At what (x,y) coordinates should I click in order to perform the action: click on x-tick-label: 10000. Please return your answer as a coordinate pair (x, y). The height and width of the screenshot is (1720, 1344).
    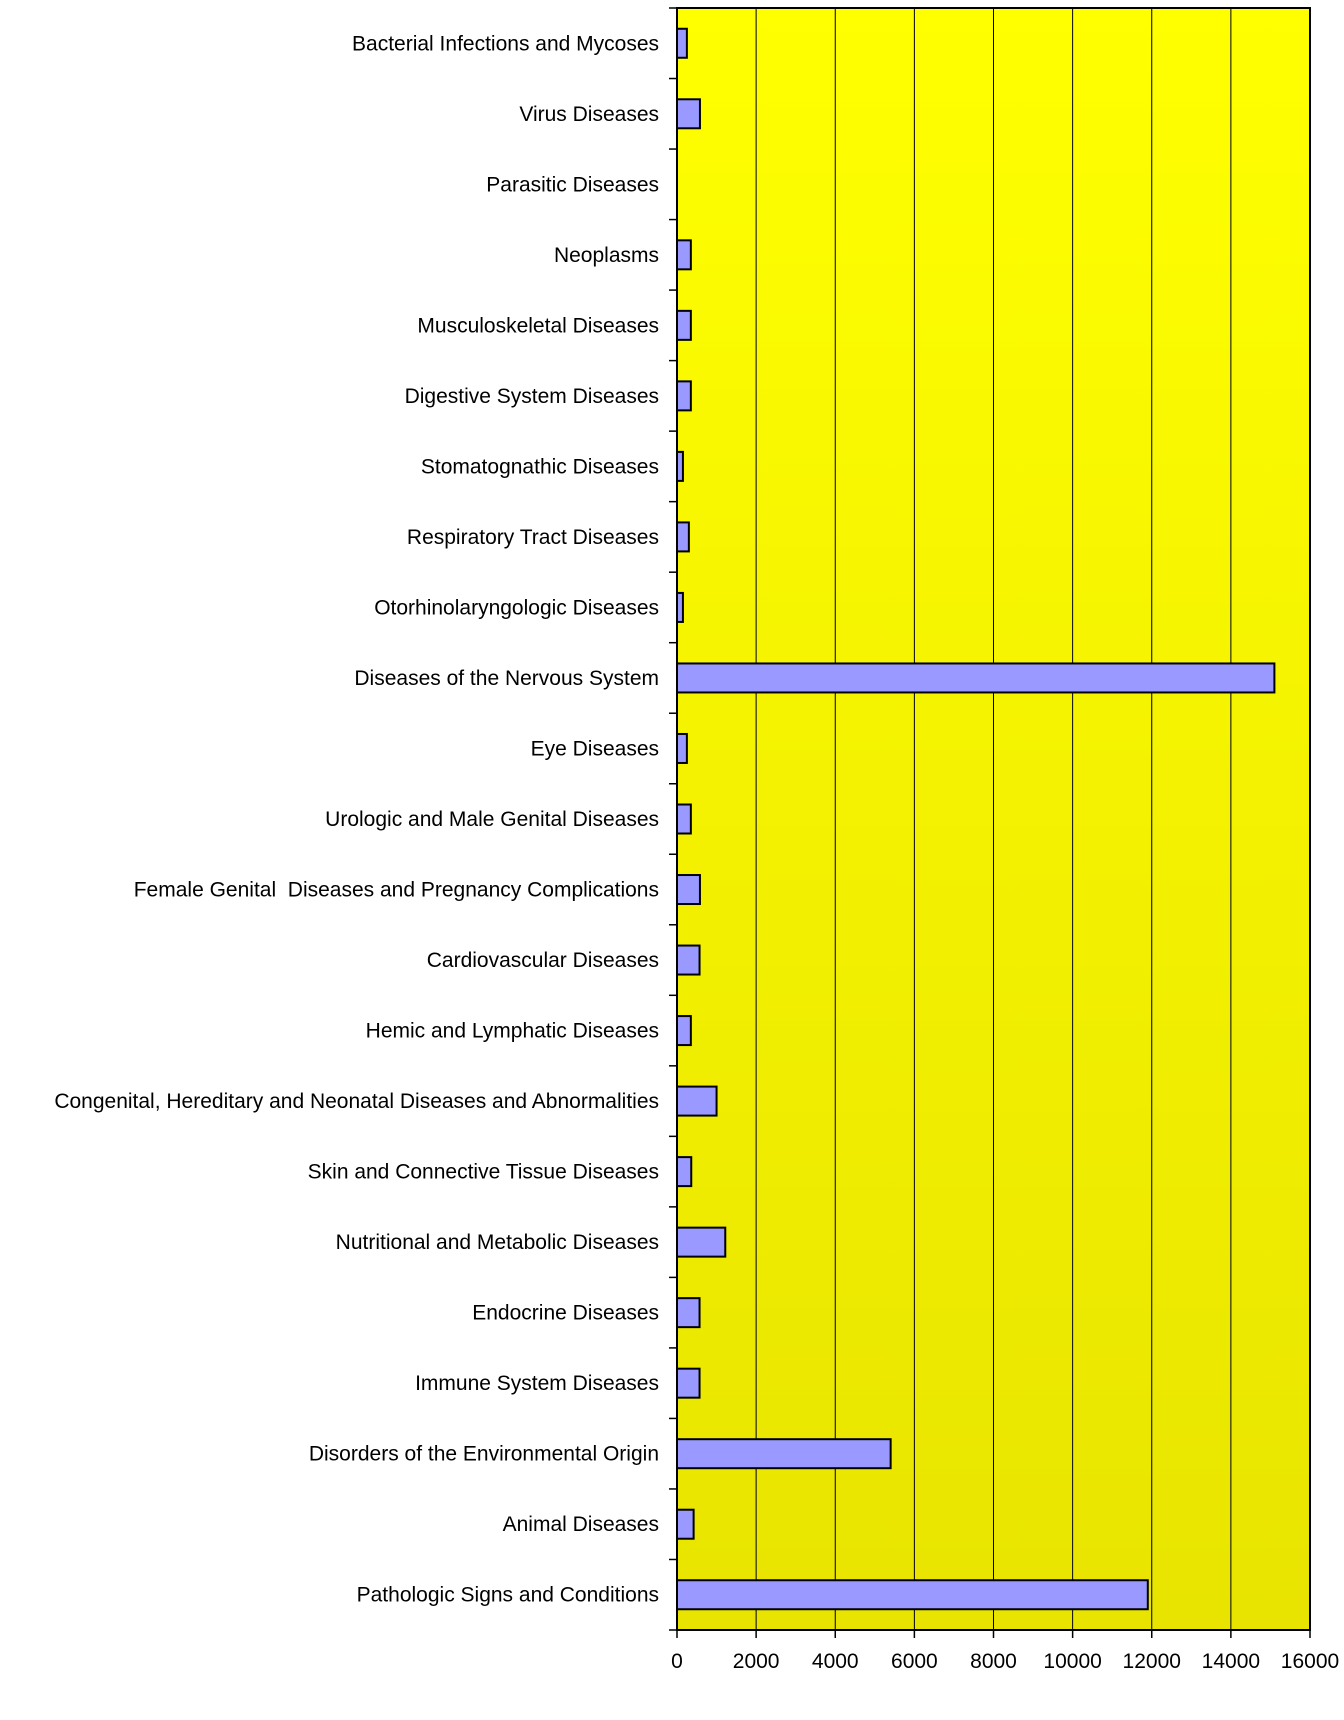
    Looking at the image, I should click on (1072, 1661).